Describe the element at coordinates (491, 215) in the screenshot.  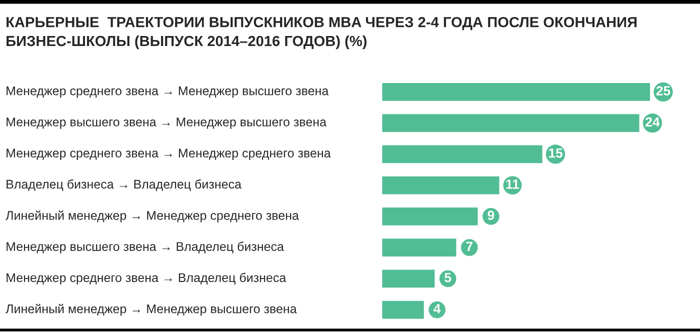
I see `data-label: 9` at that location.